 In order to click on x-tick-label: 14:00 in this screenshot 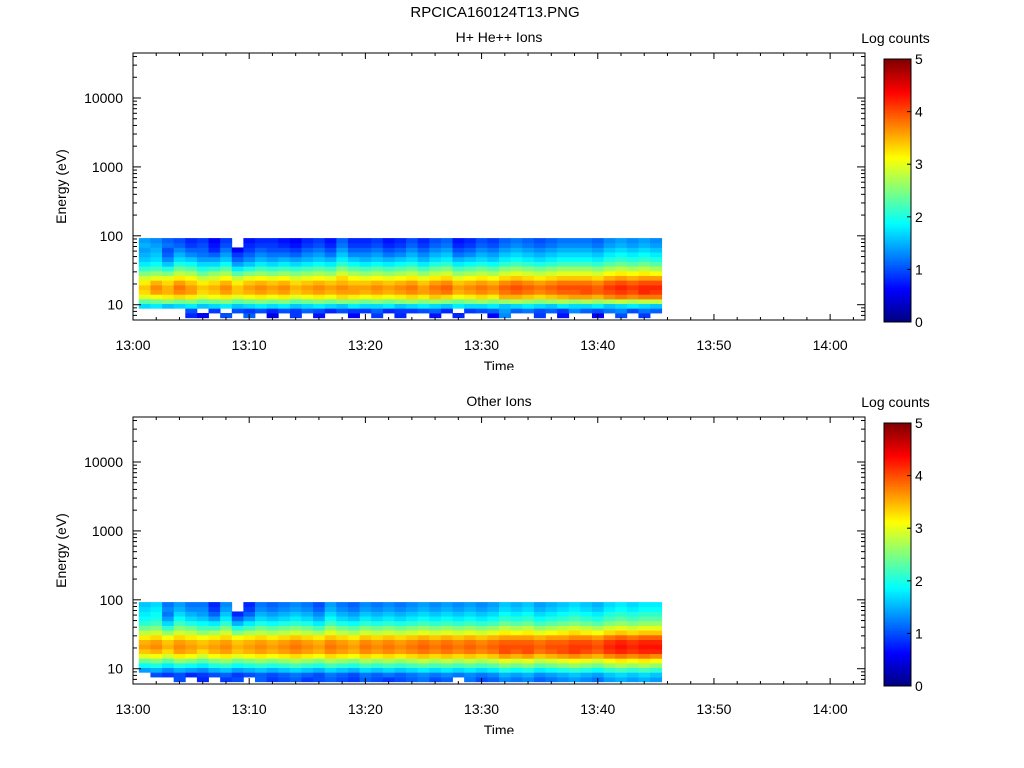, I will do `click(830, 709)`.